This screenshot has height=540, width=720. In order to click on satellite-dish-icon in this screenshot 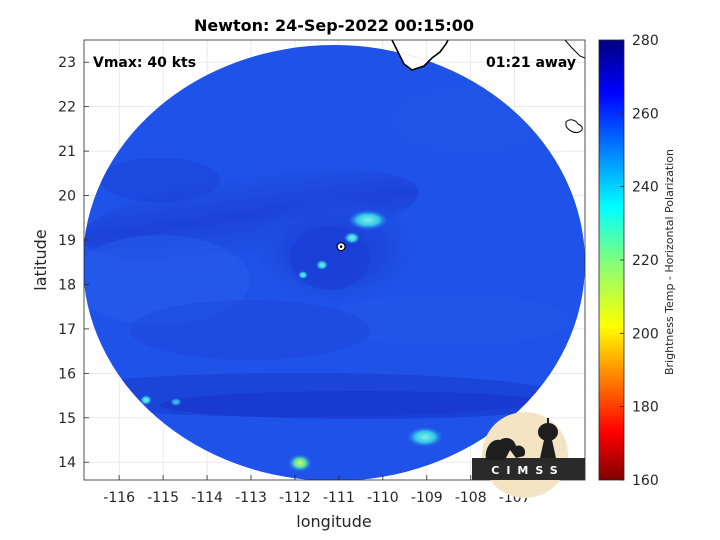, I will do `click(505, 449)`.